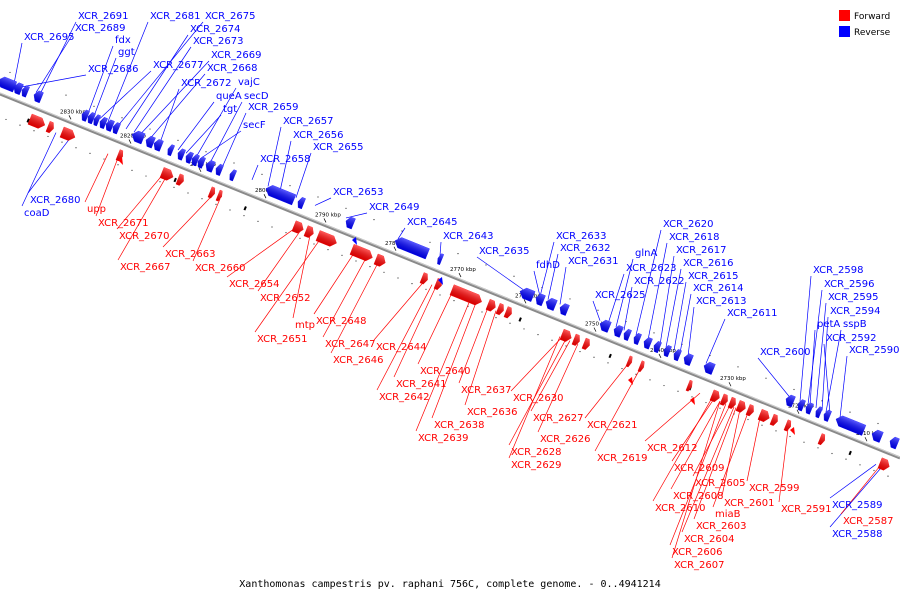 Image resolution: width=900 pixels, height=600 pixels. Describe the element at coordinates (103, 16) in the screenshot. I see `gene-label: XCR_2691` at that location.